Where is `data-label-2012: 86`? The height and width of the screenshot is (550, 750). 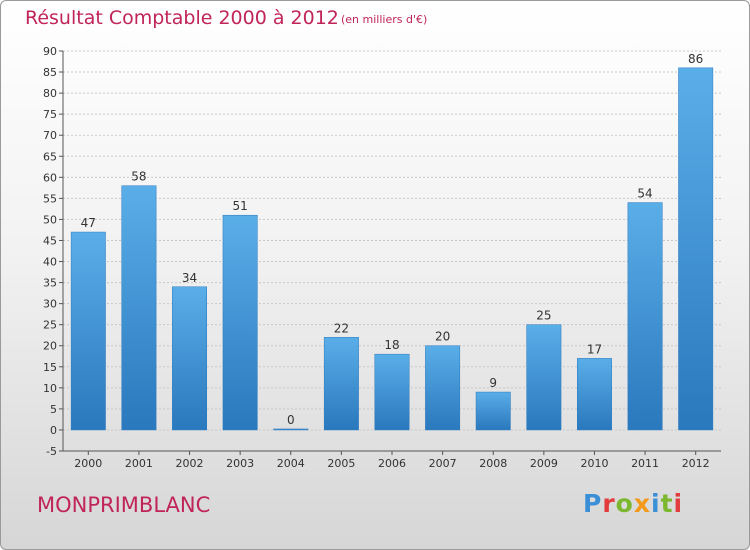 data-label-2012: 86 is located at coordinates (695, 59).